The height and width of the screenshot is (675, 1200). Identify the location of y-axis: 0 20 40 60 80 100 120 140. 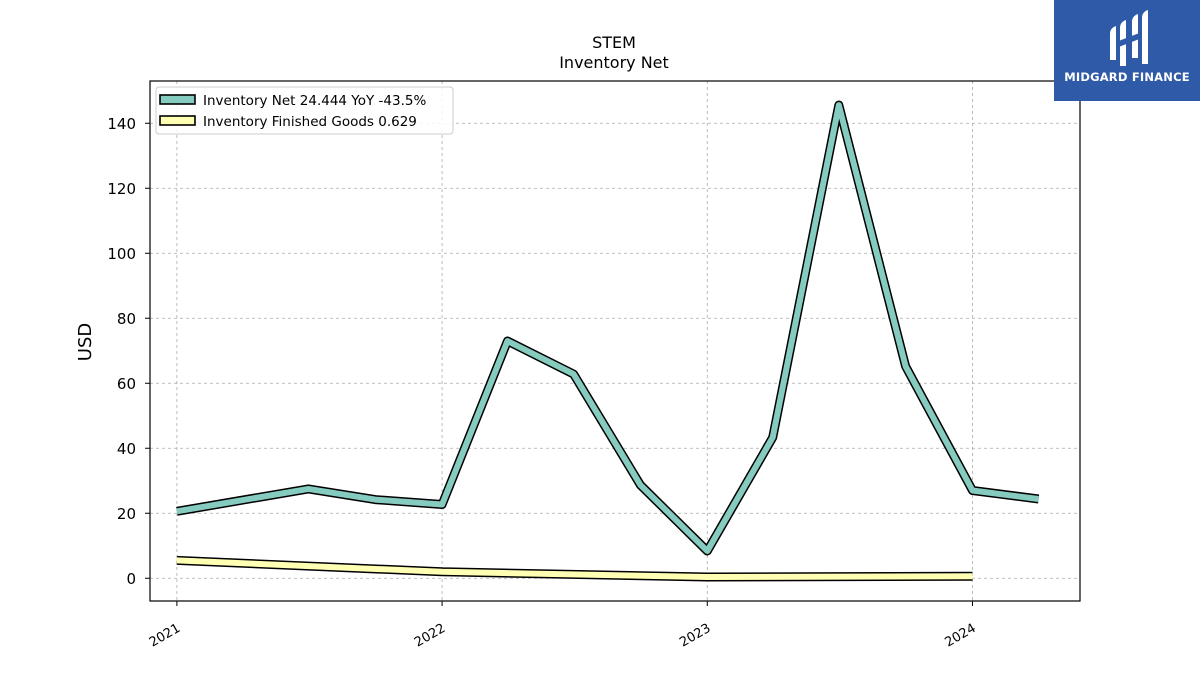
(128, 351).